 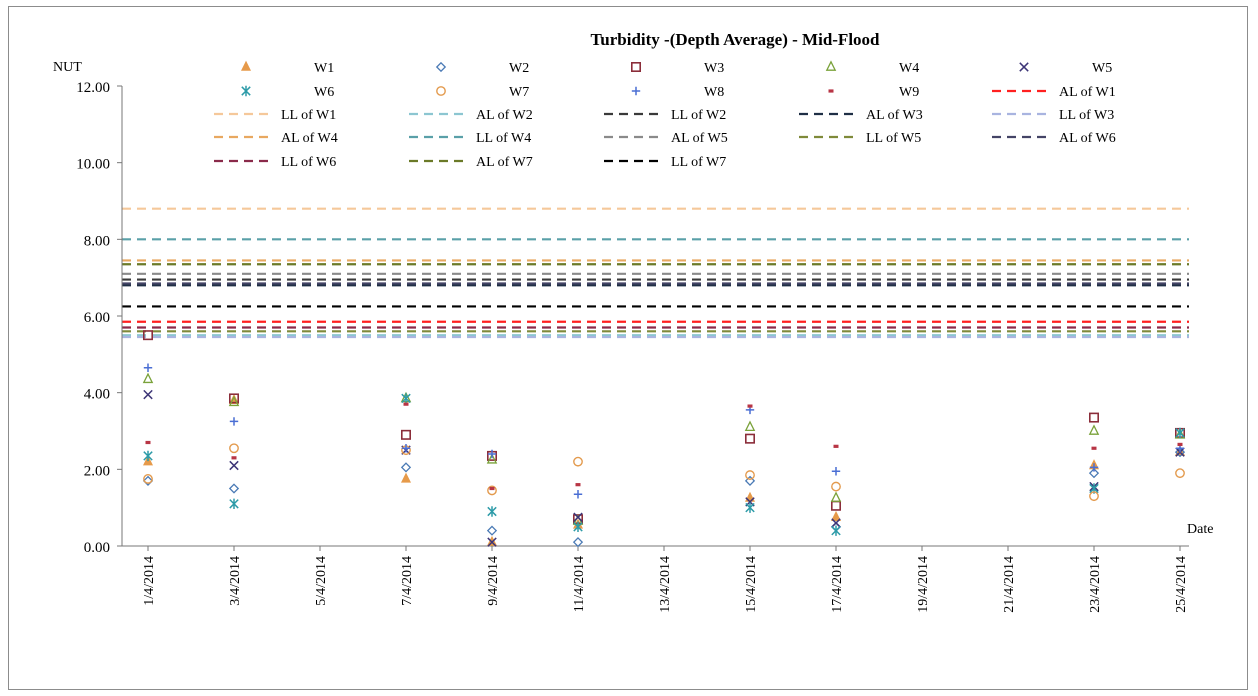 I want to click on legend-marker-w4, so click(x=831, y=65).